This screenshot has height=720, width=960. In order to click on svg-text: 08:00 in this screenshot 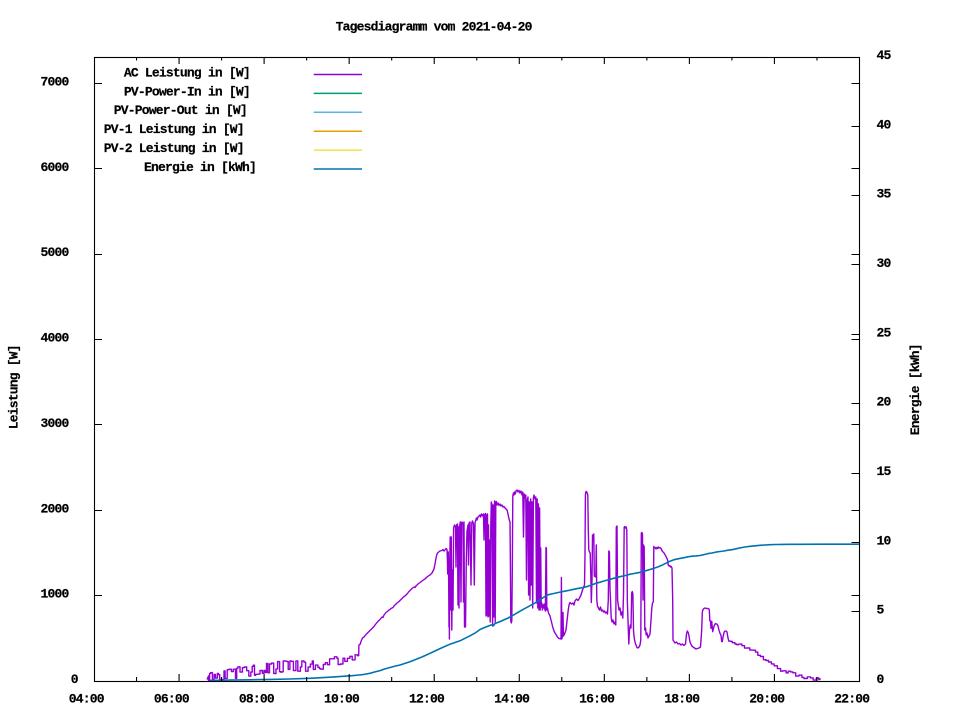, I will do `click(257, 698)`.